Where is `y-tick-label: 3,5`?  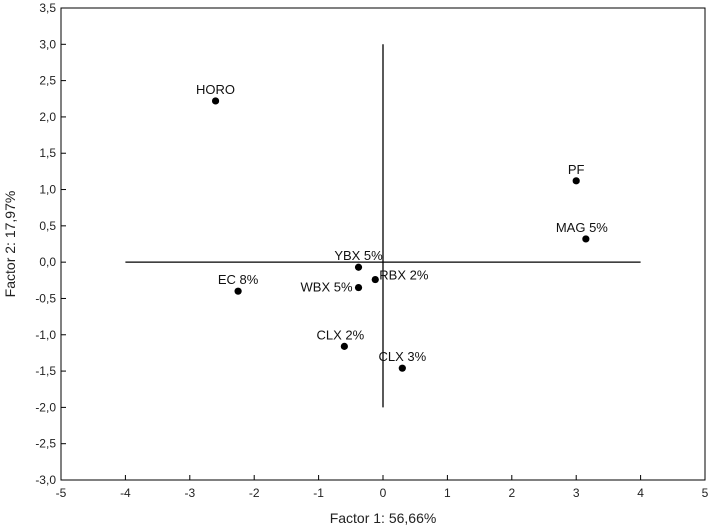 y-tick-label: 3,5 is located at coordinates (47, 8).